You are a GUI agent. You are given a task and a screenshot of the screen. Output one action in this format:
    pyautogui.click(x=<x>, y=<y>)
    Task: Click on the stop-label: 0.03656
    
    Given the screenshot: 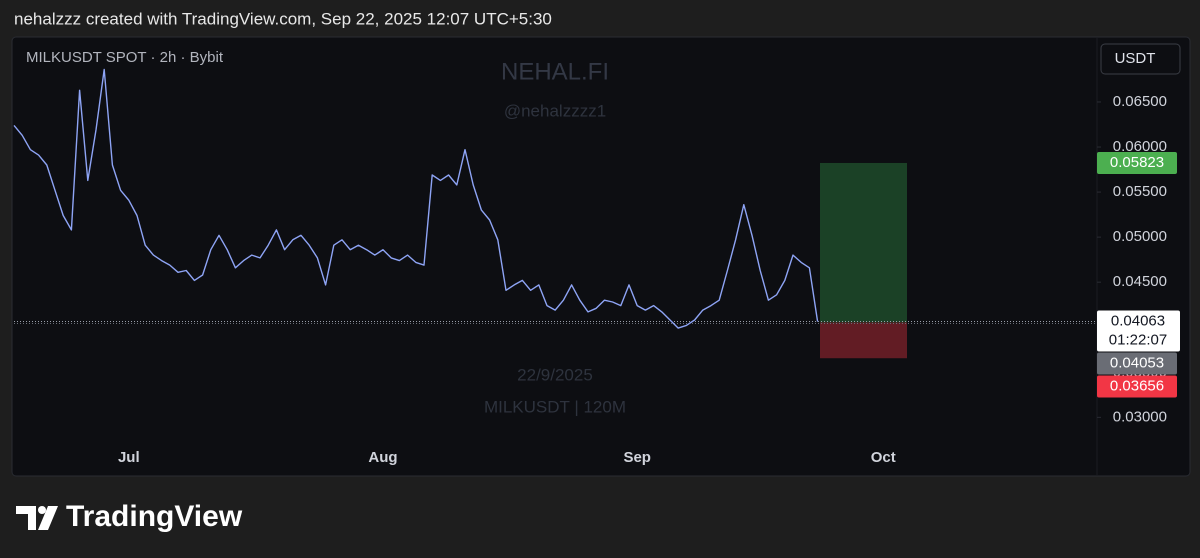 What is the action you would take?
    pyautogui.click(x=1137, y=386)
    